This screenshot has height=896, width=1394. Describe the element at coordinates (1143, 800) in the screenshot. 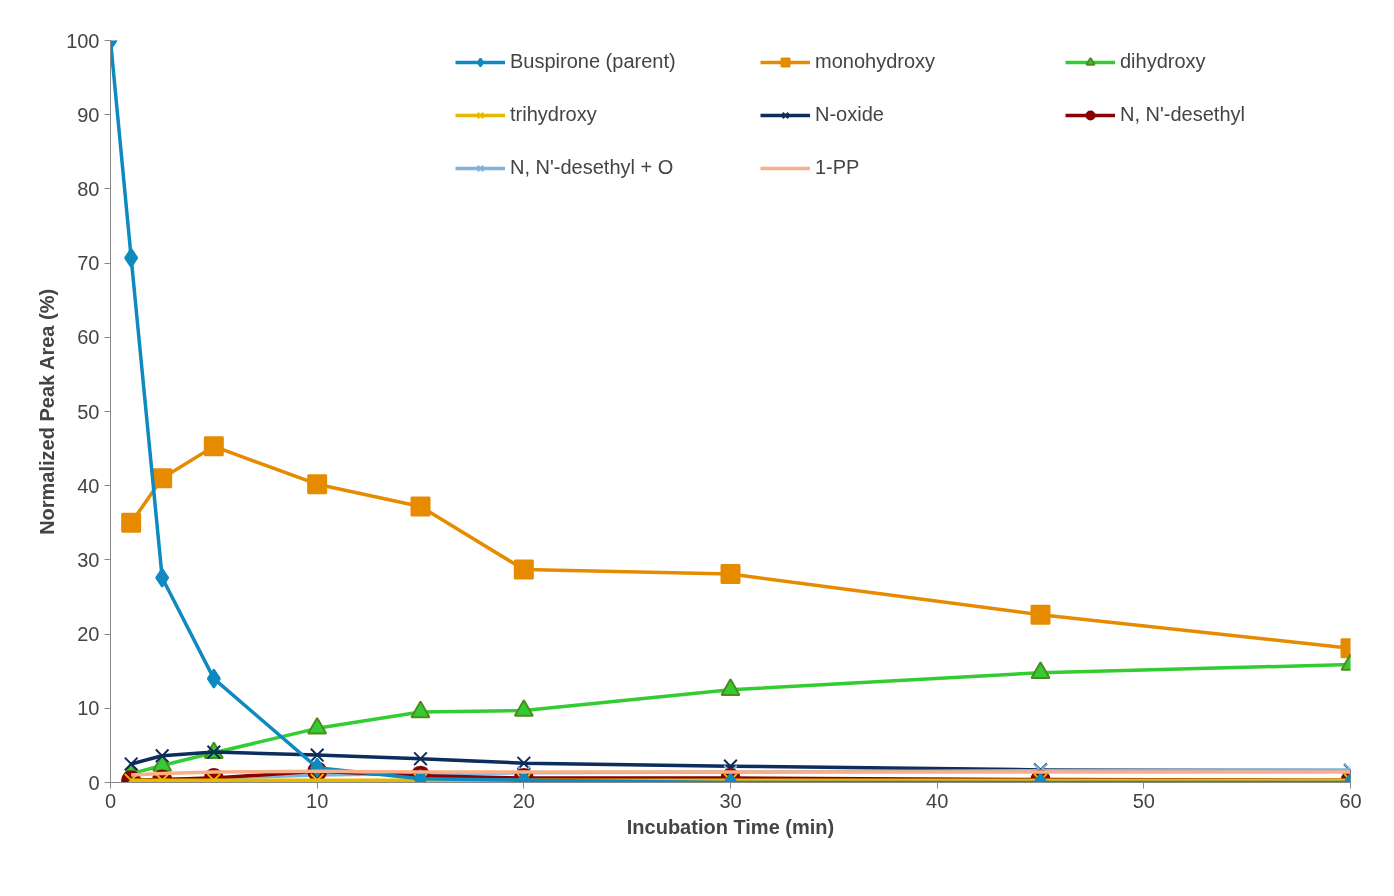

I see `x-tick-label: 50` at that location.